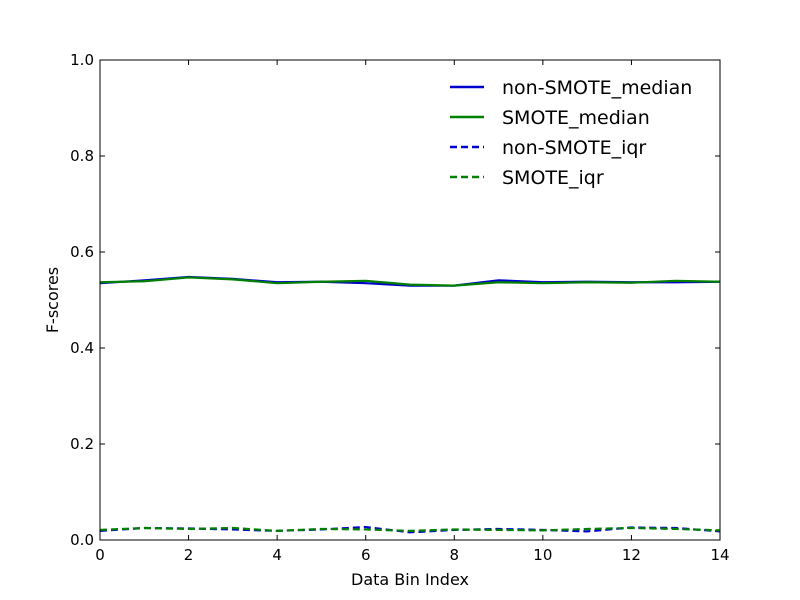 This screenshot has height=600, width=800. I want to click on y-tick-label: 0.2, so click(82, 444).